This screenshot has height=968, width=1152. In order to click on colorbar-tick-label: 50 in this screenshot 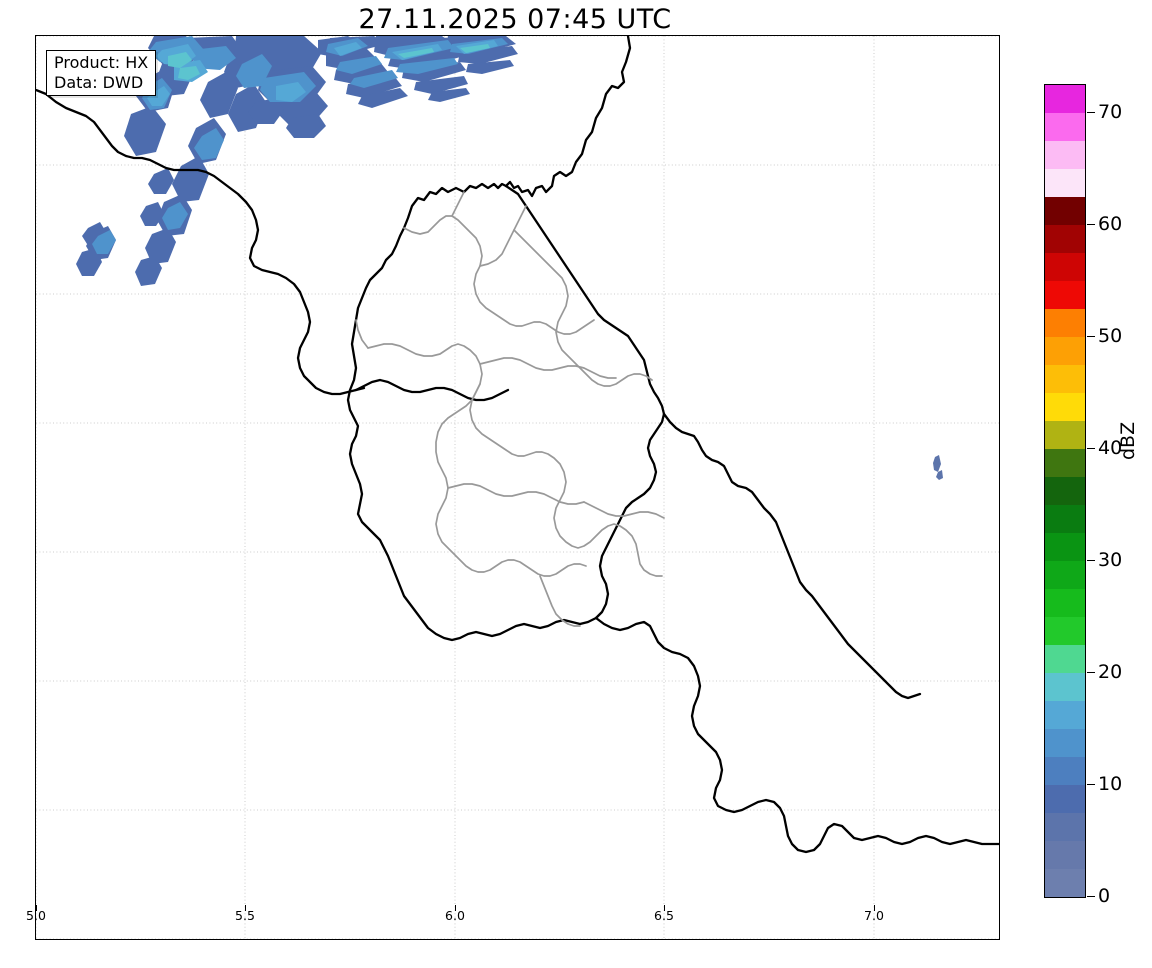, I will do `click(1110, 336)`.